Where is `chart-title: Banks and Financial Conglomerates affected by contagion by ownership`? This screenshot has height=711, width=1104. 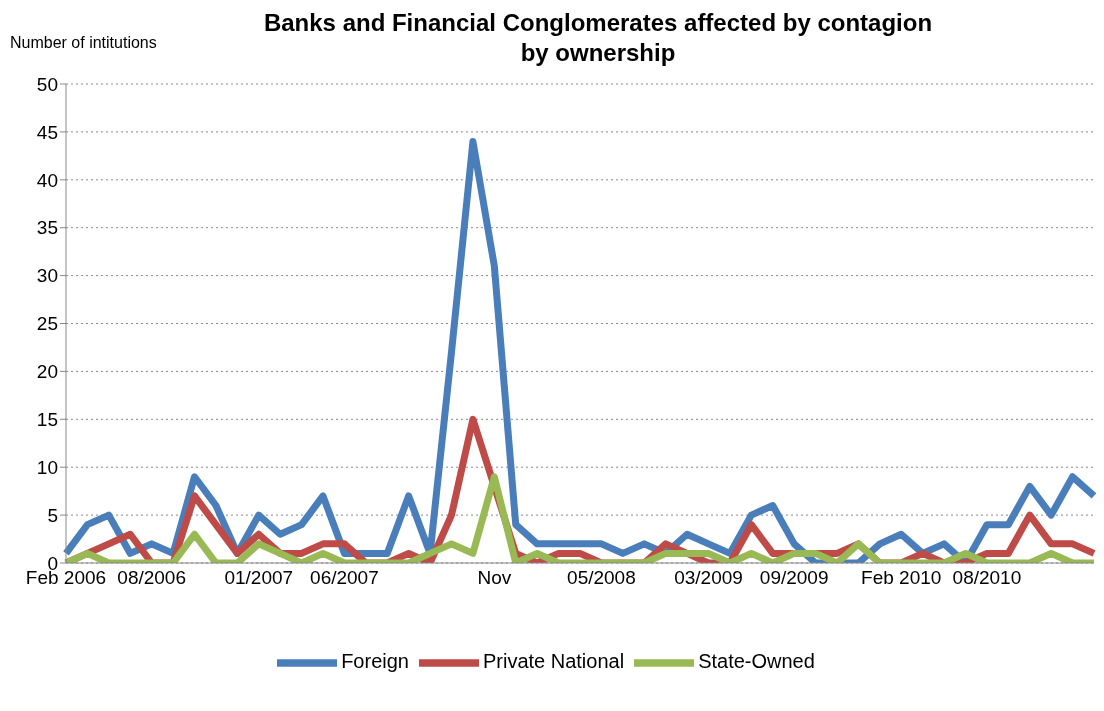
chart-title: Banks and Financial Conglomerates affected by contagion by ownership is located at coordinates (598, 38).